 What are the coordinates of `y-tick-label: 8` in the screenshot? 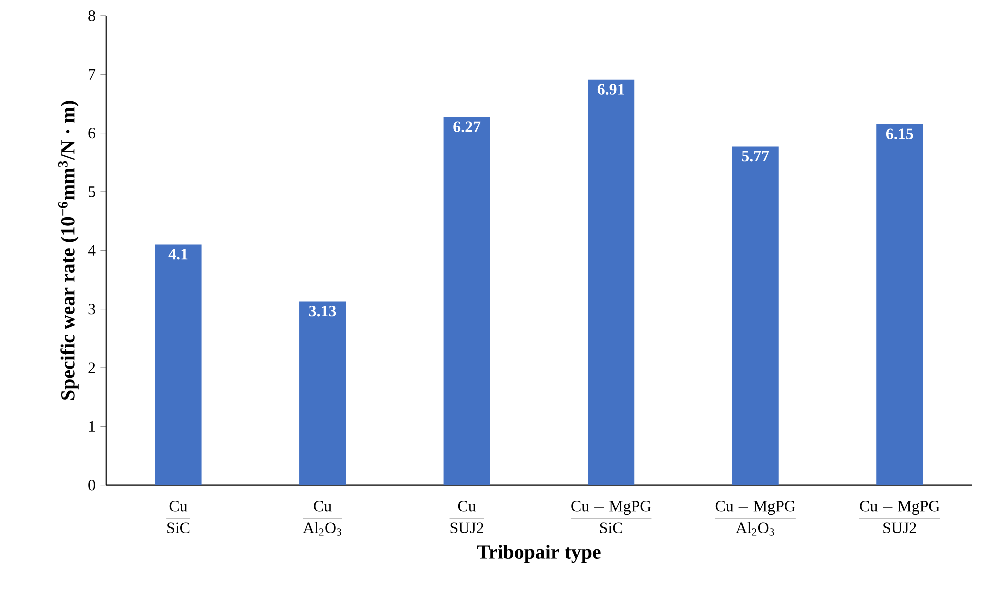 It's located at (92, 16).